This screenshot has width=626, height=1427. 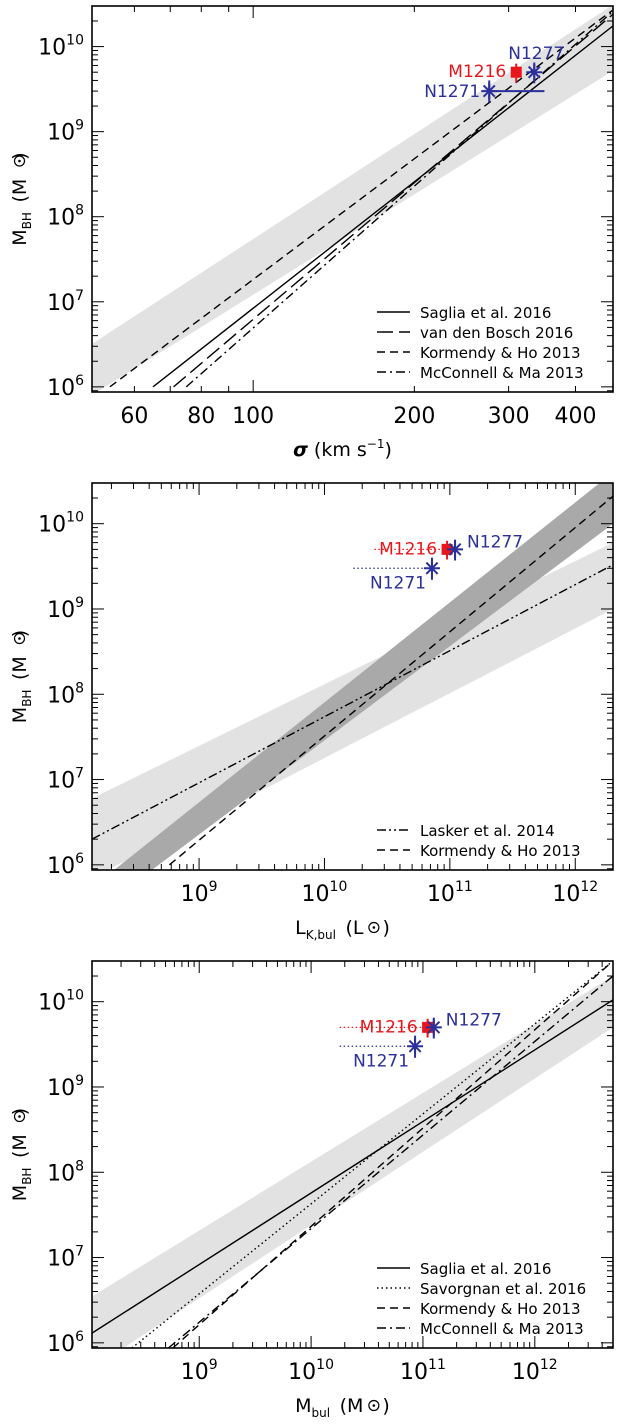 What do you see at coordinates (311, 1371) in the screenshot?
I see `x-tick-label: 10¹⁰` at bounding box center [311, 1371].